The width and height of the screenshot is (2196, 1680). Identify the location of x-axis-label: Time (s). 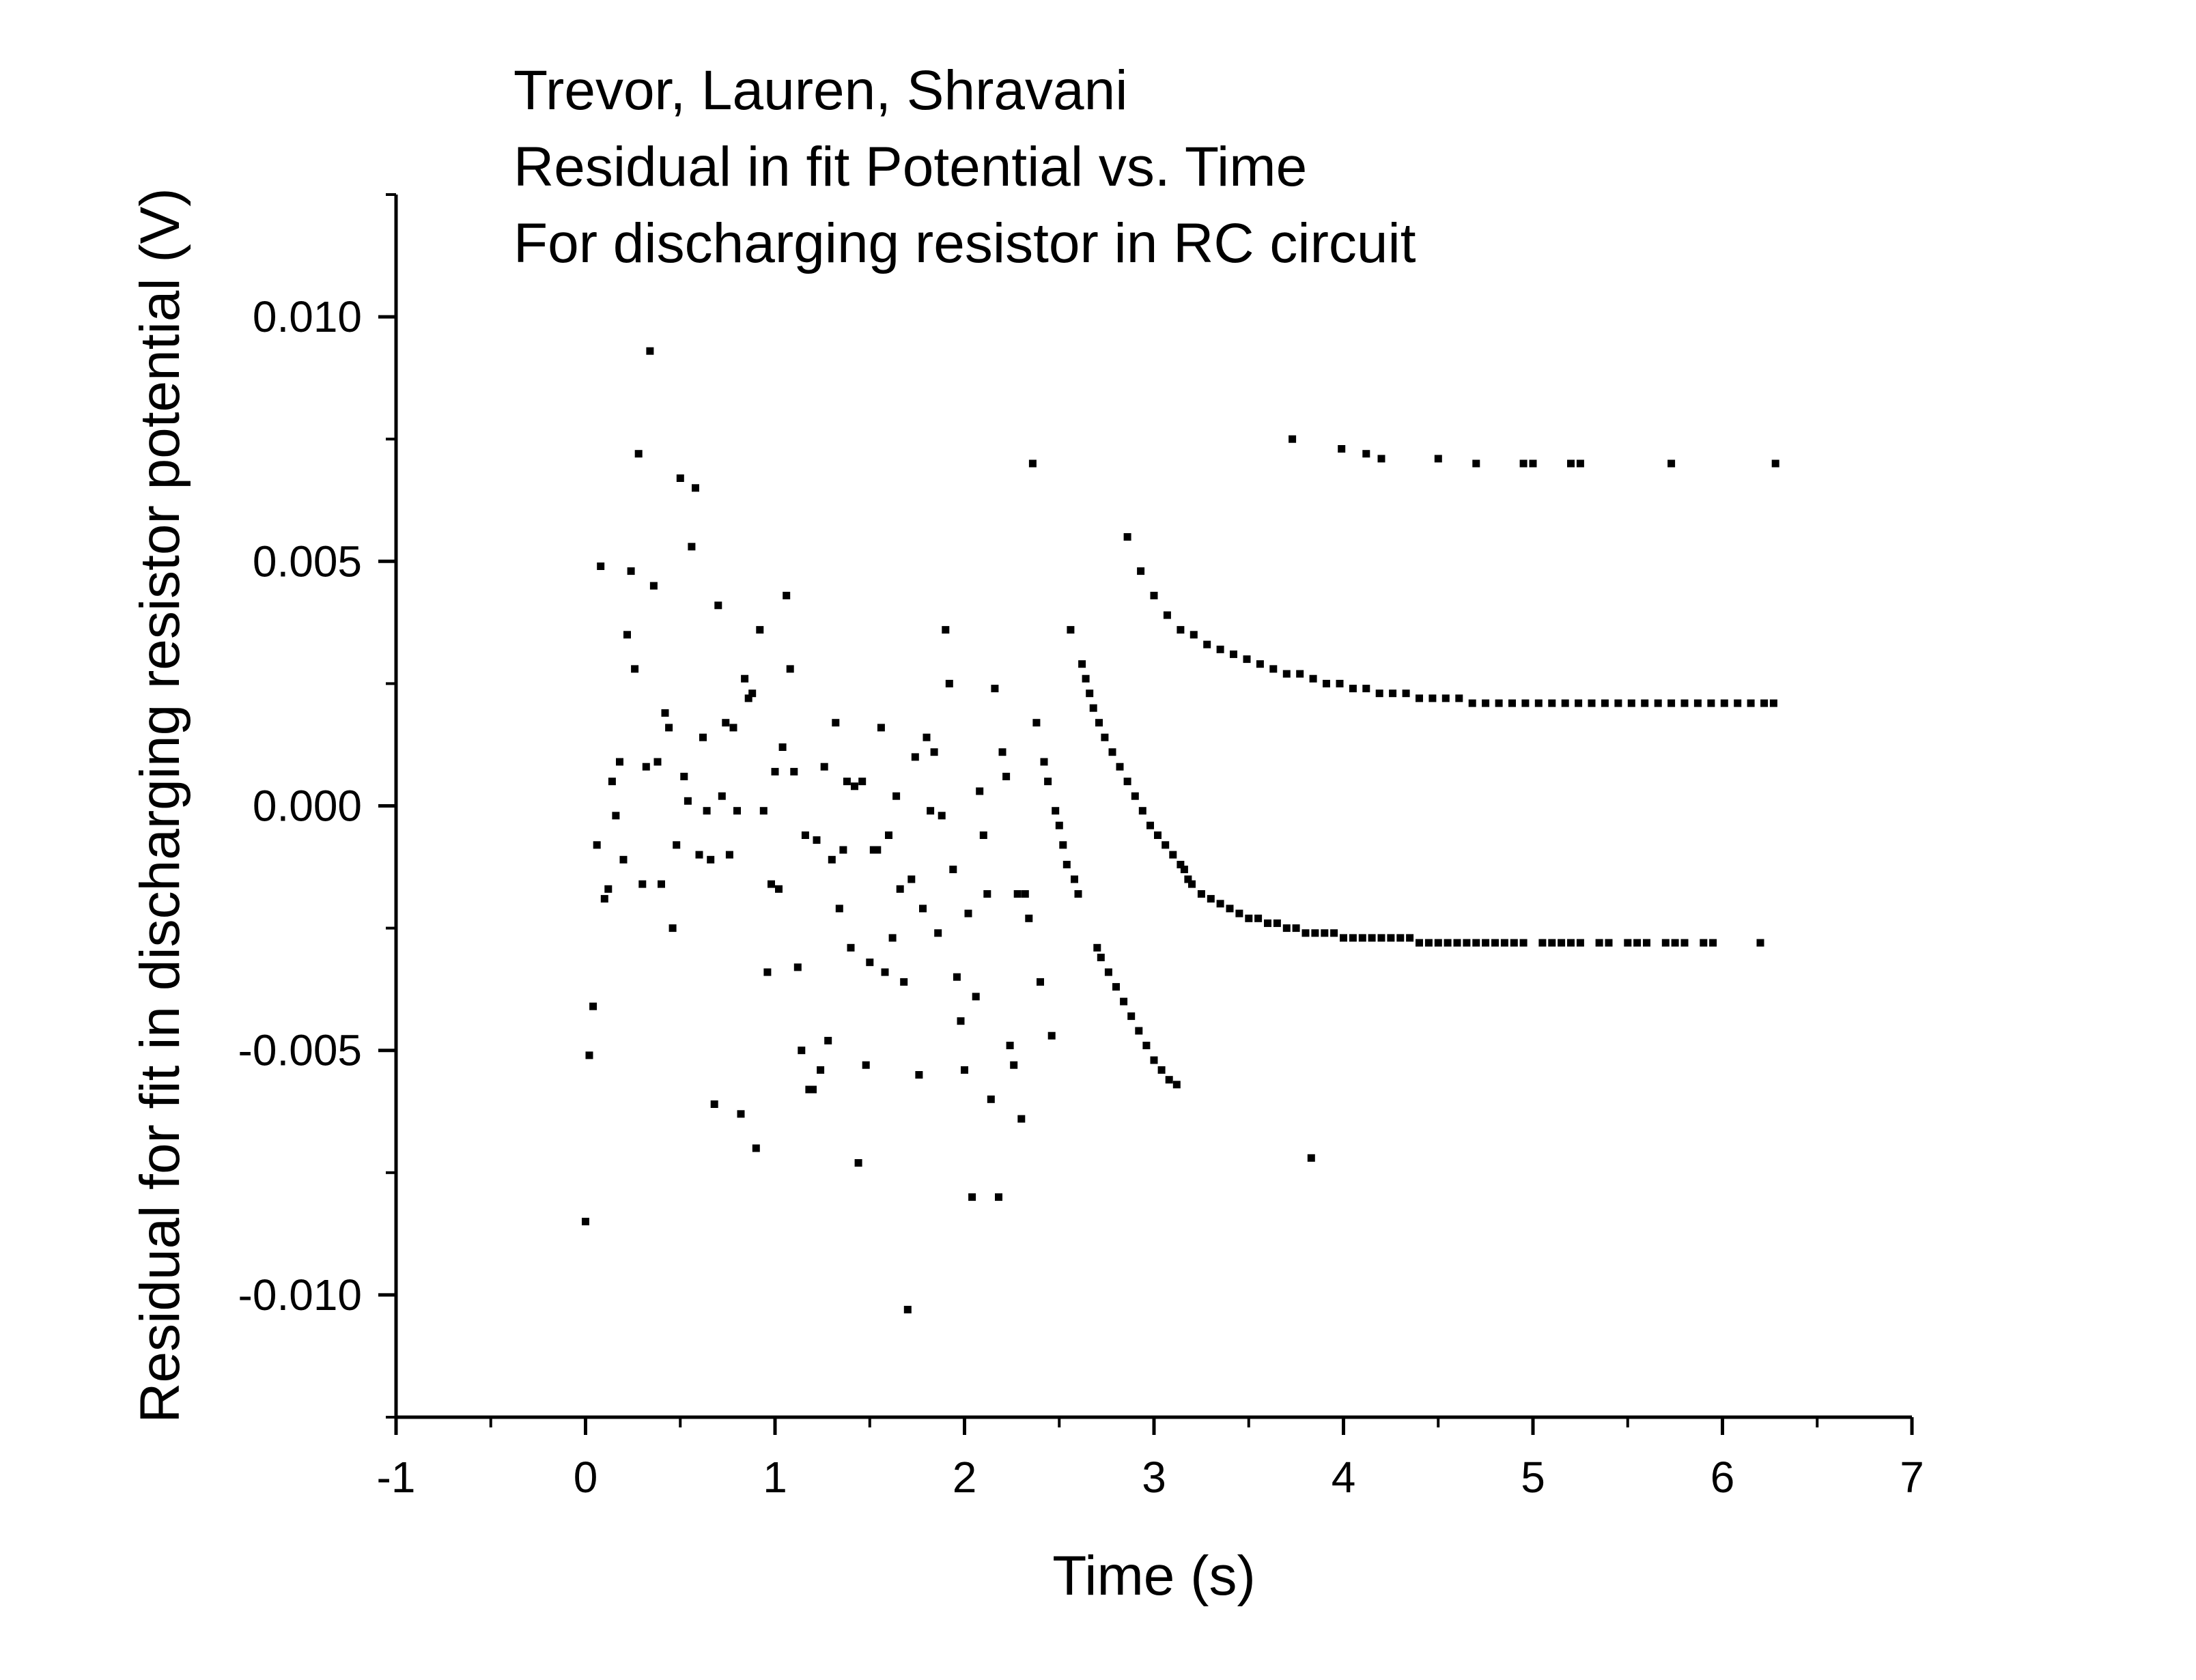
(1154, 1576).